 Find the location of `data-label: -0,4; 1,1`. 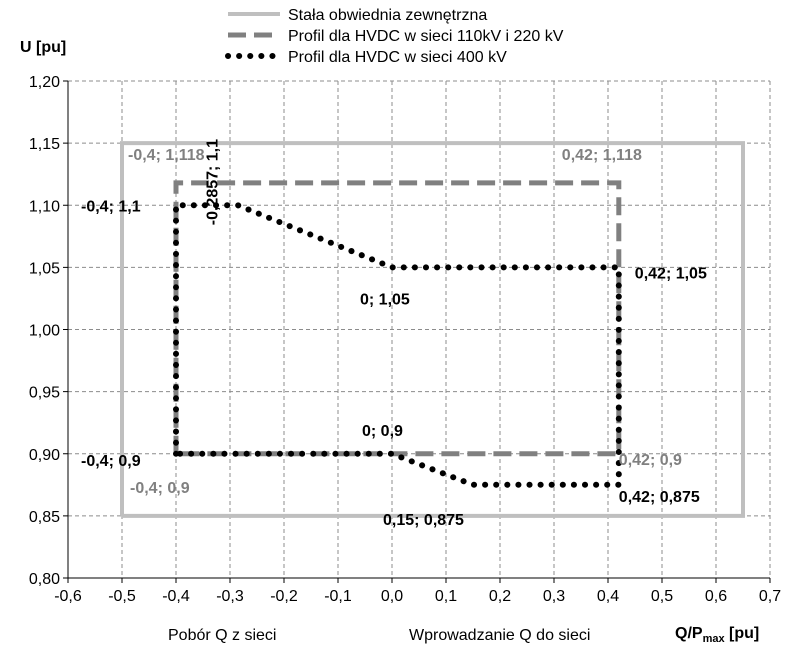

data-label: -0,4; 1,1 is located at coordinates (111, 206).